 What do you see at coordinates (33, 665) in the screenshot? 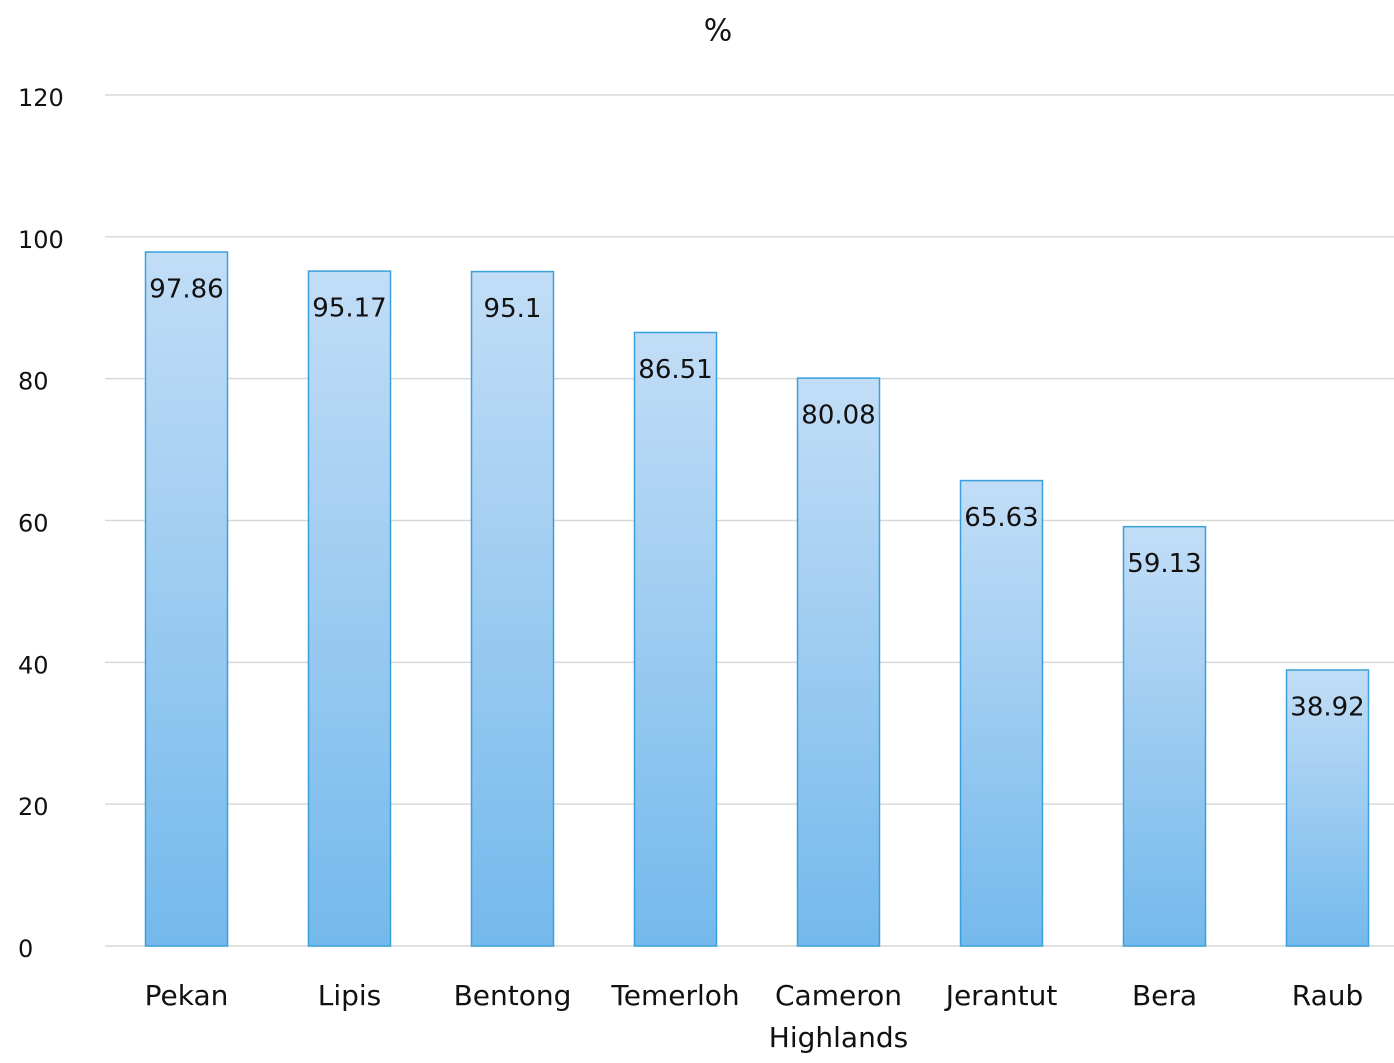
I see `y-tick-label: 40` at bounding box center [33, 665].